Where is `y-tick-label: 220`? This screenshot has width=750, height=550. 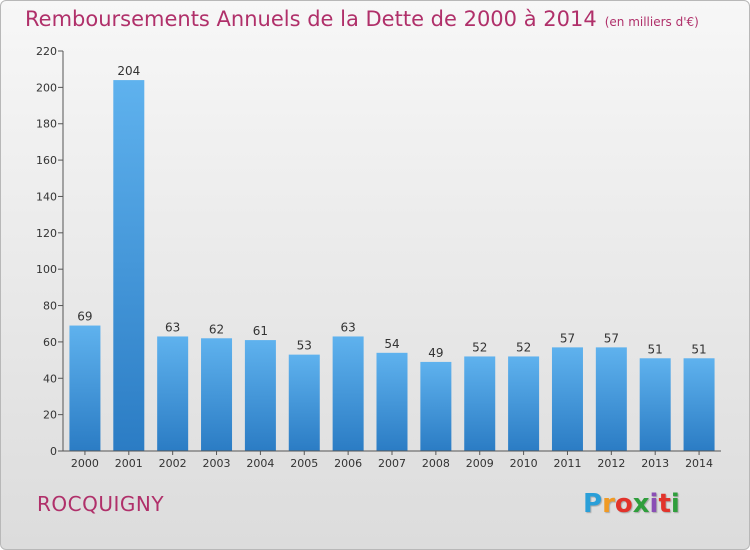 y-tick-label: 220 is located at coordinates (46, 51).